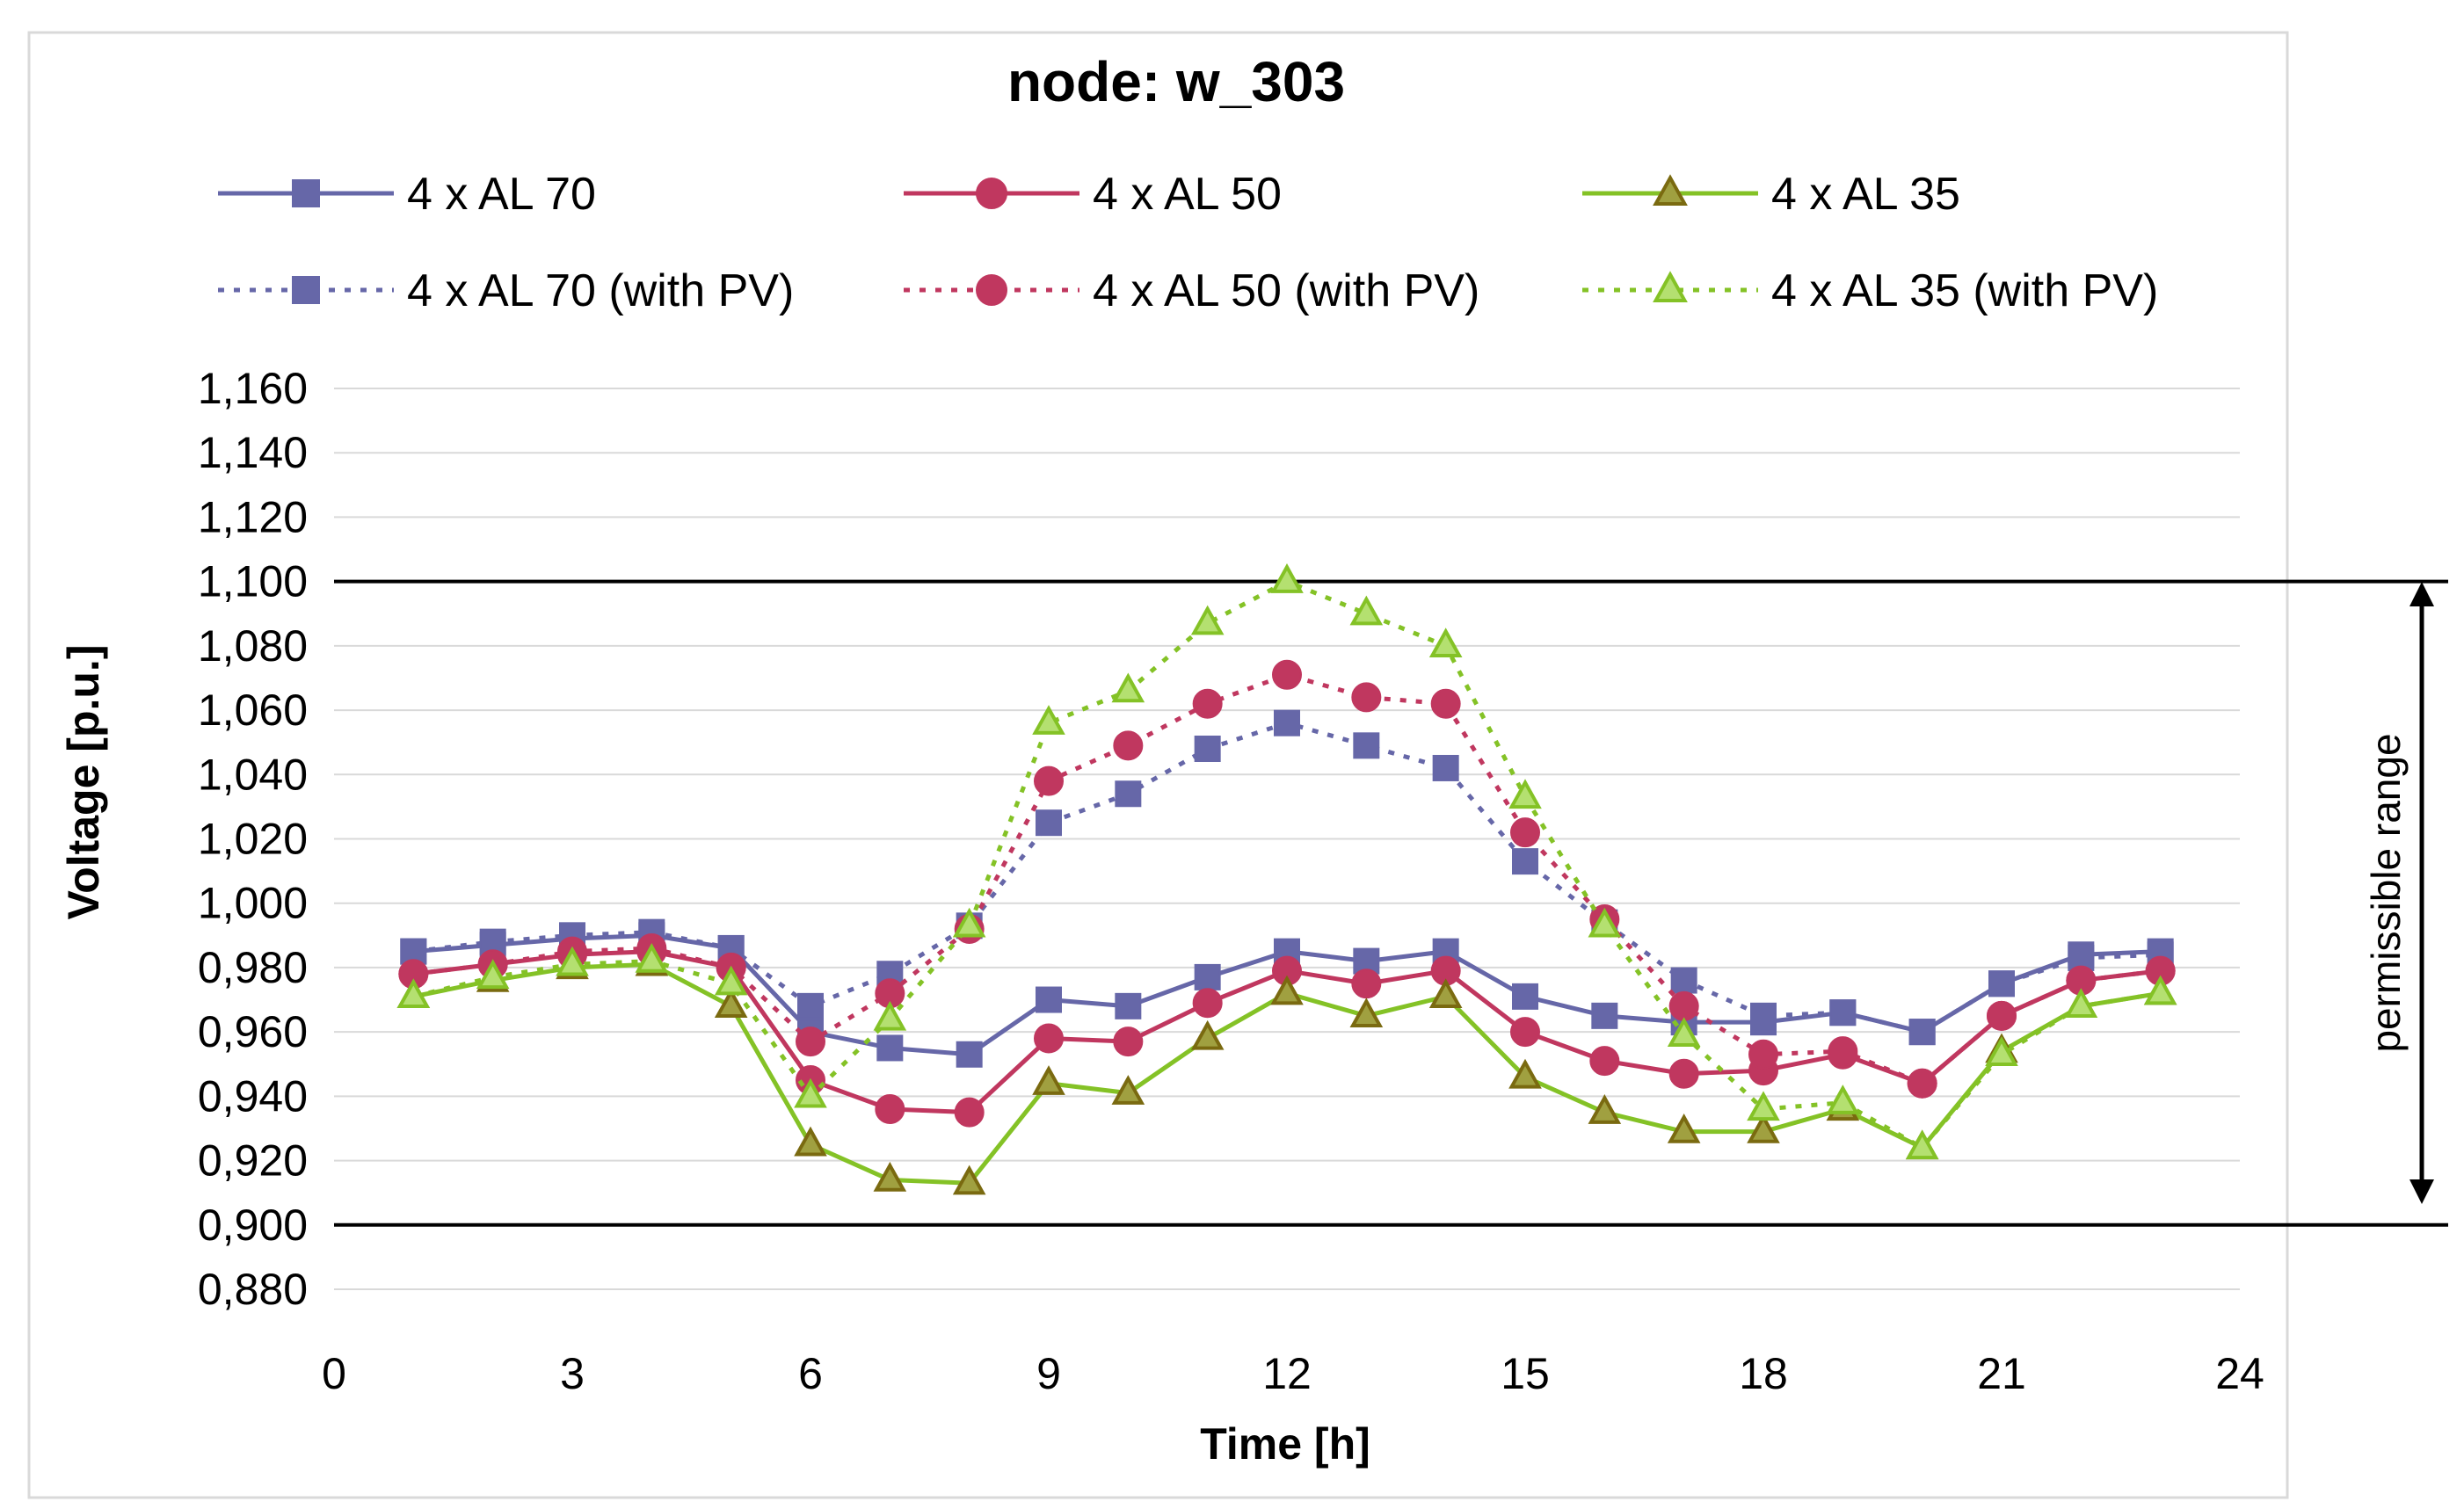  I want to click on legend-label: 4 x AL 35 (with PV), so click(1964, 290).